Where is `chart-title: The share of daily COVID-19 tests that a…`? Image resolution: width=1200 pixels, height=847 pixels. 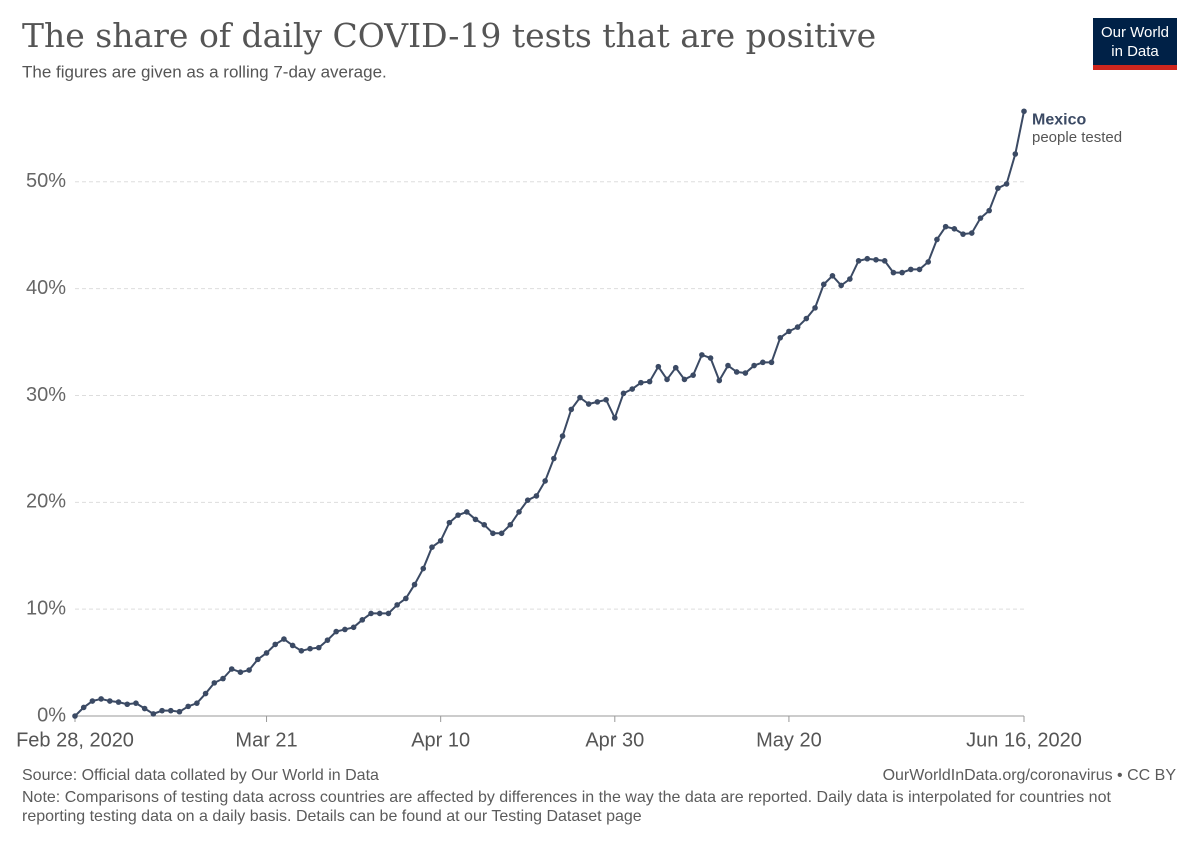 chart-title: The share of daily COVID-19 tests that a… is located at coordinates (449, 35).